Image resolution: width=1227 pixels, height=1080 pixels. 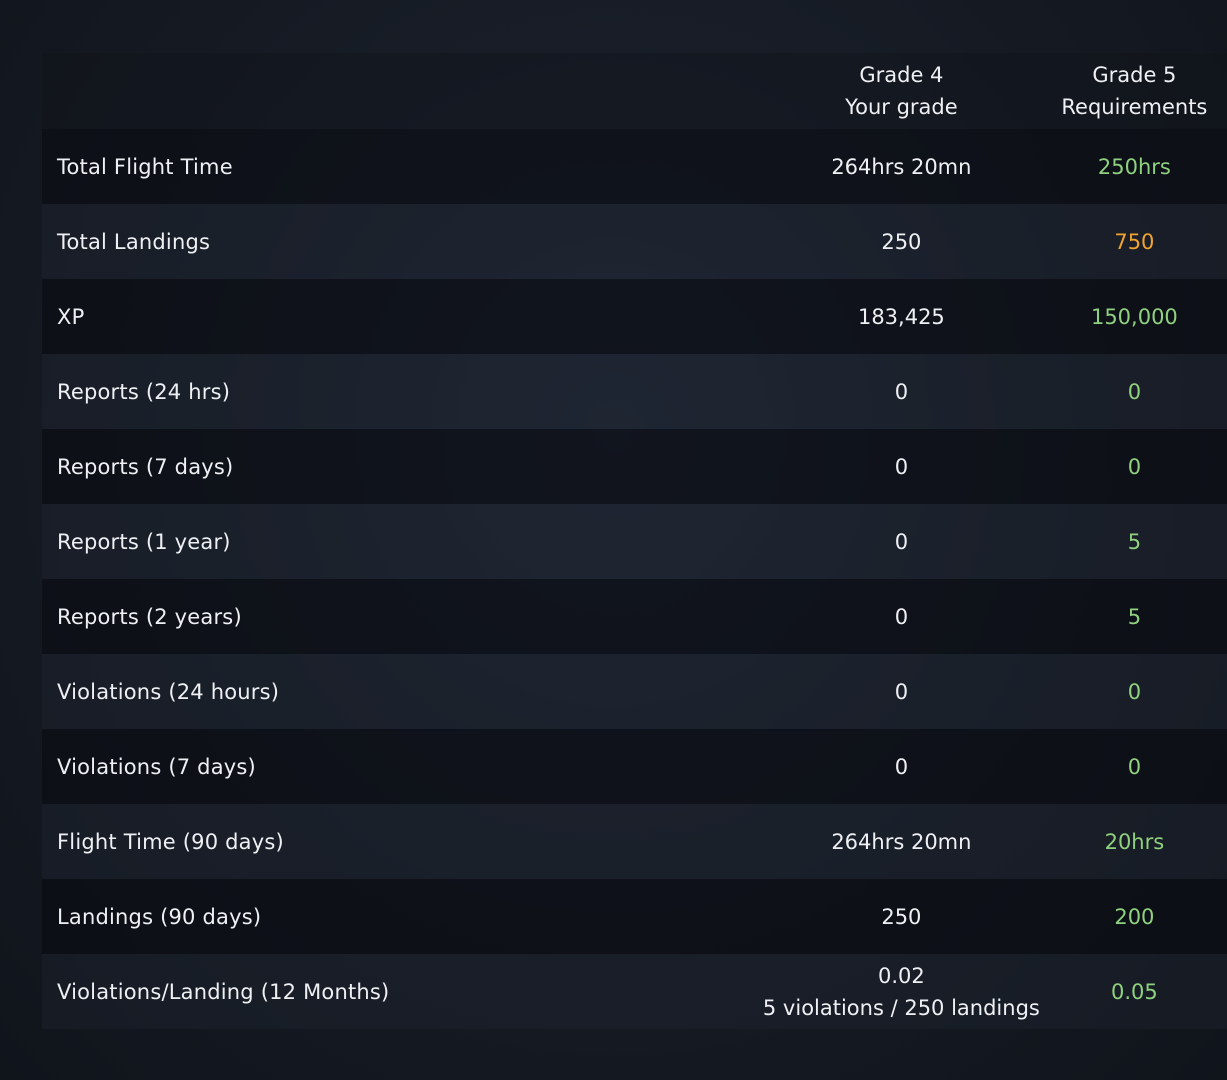 I want to click on row-label: Reports (1 year), so click(x=144, y=541).